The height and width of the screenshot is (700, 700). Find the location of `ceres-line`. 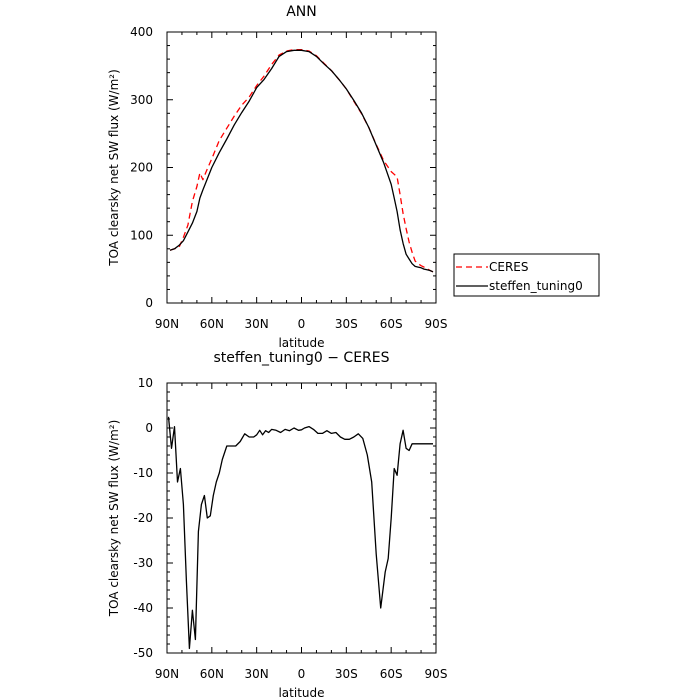

ceres-line is located at coordinates (301, 160).